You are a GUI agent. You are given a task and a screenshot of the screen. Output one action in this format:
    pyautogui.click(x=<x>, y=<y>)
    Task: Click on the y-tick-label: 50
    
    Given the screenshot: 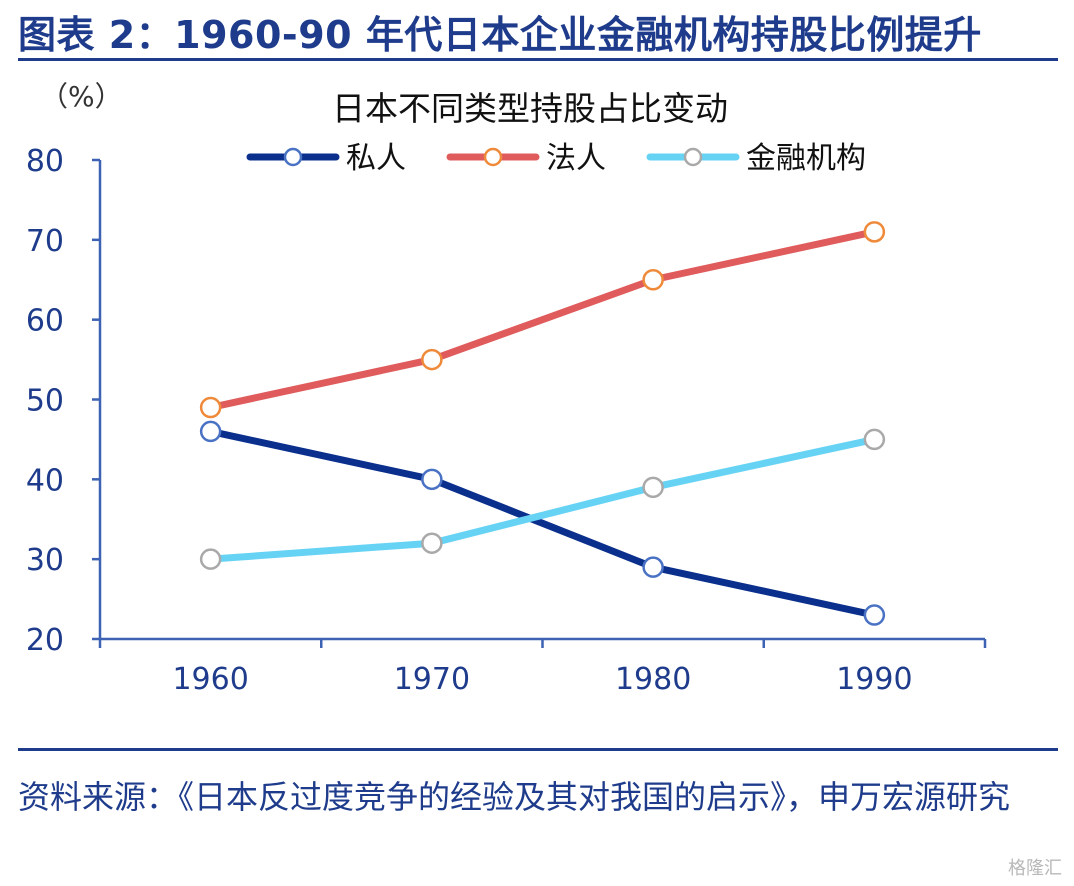 What is the action you would take?
    pyautogui.click(x=45, y=401)
    